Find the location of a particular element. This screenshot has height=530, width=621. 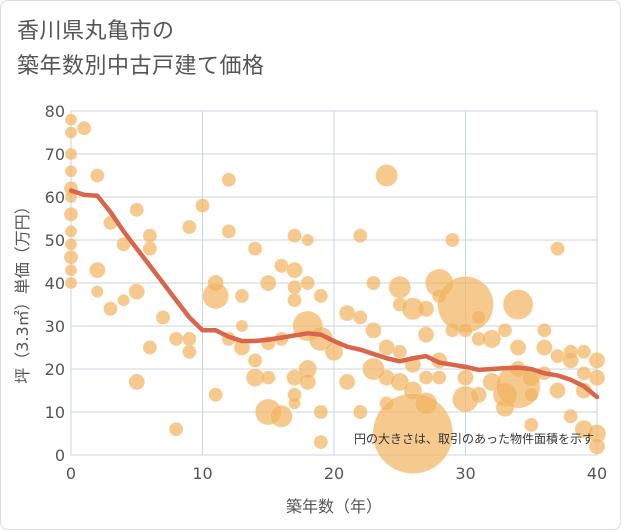

x-tick-label: 0 is located at coordinates (71, 473).